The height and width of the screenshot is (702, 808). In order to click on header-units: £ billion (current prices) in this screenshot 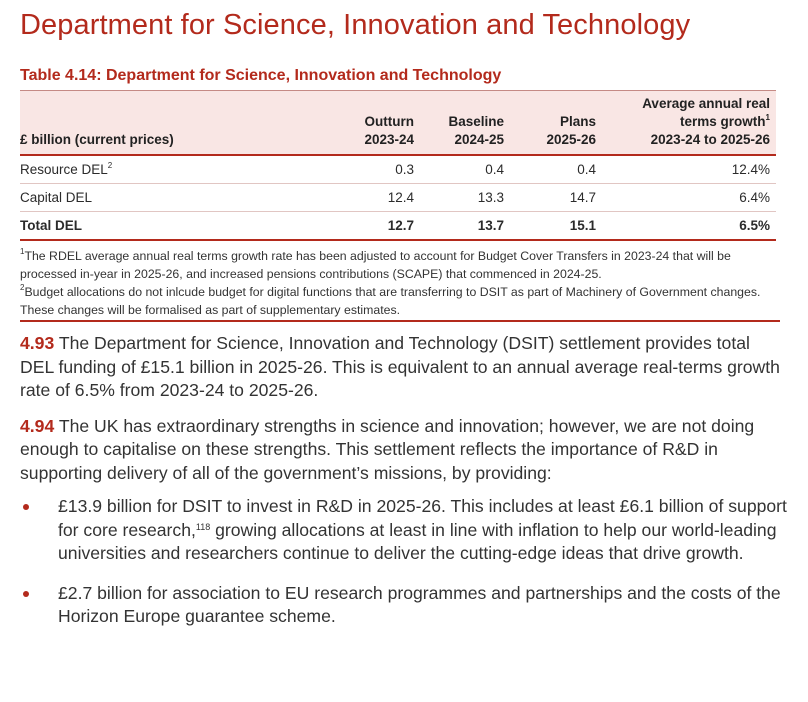, I will do `click(178, 123)`.